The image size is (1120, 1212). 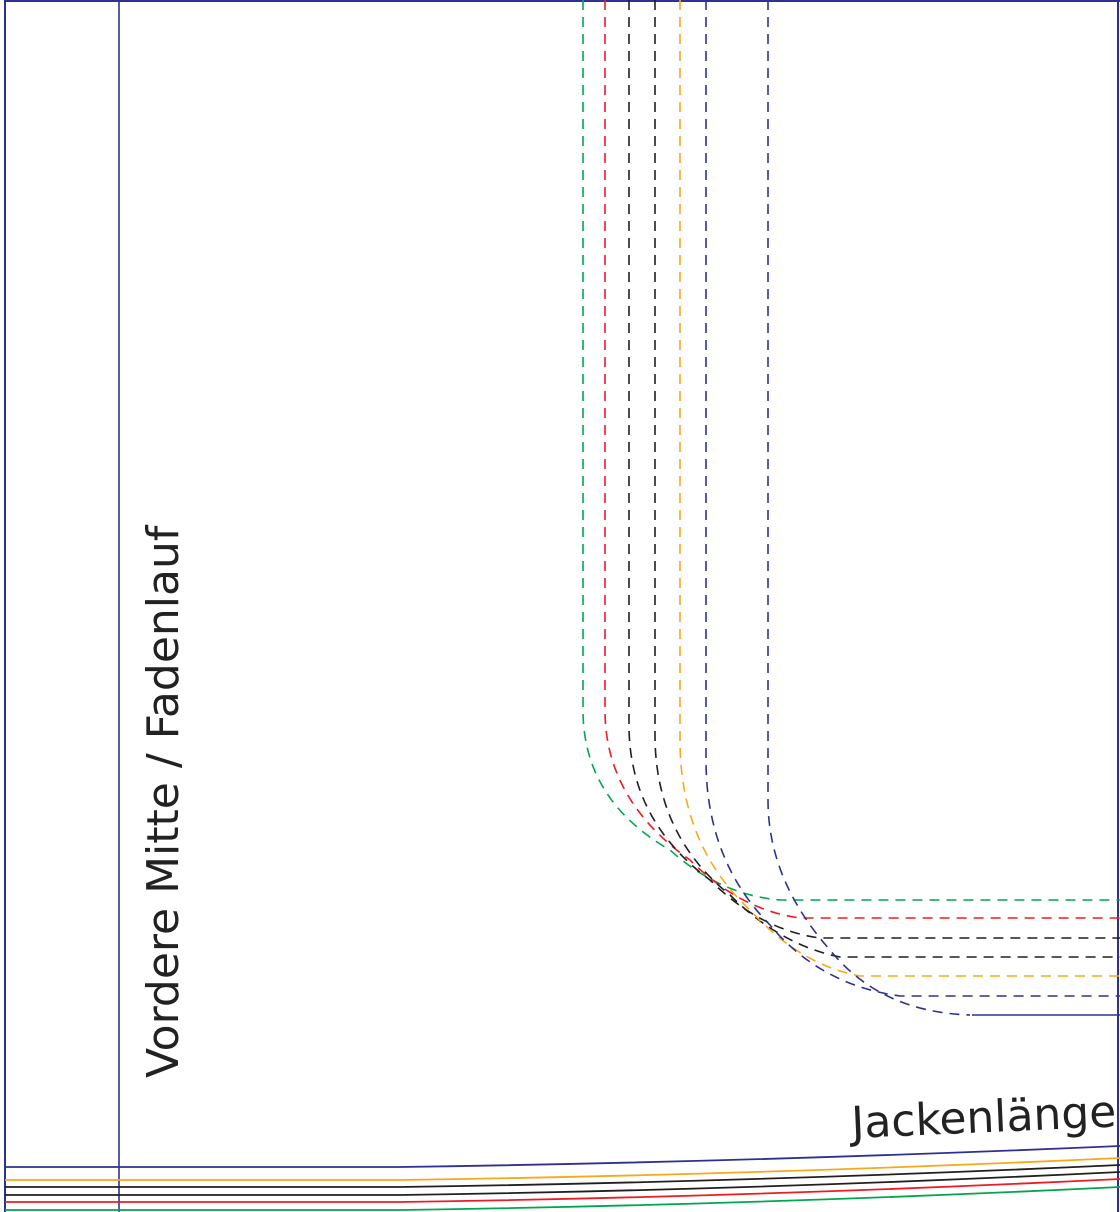 I want to click on hem-lines, so click(x=562, y=1178).